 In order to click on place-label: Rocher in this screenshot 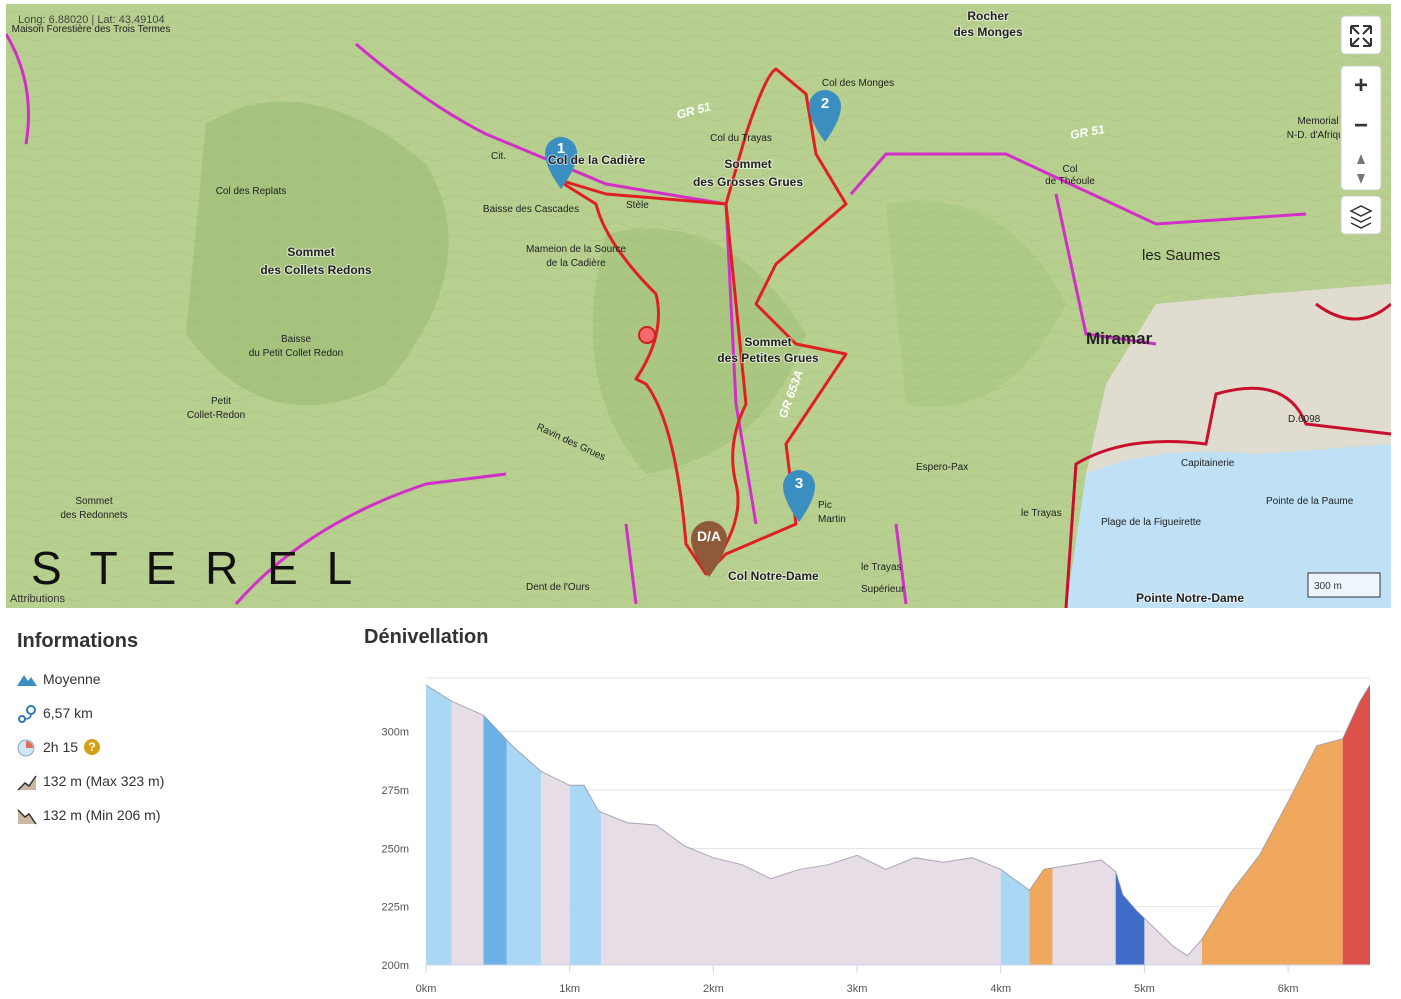, I will do `click(988, 16)`.